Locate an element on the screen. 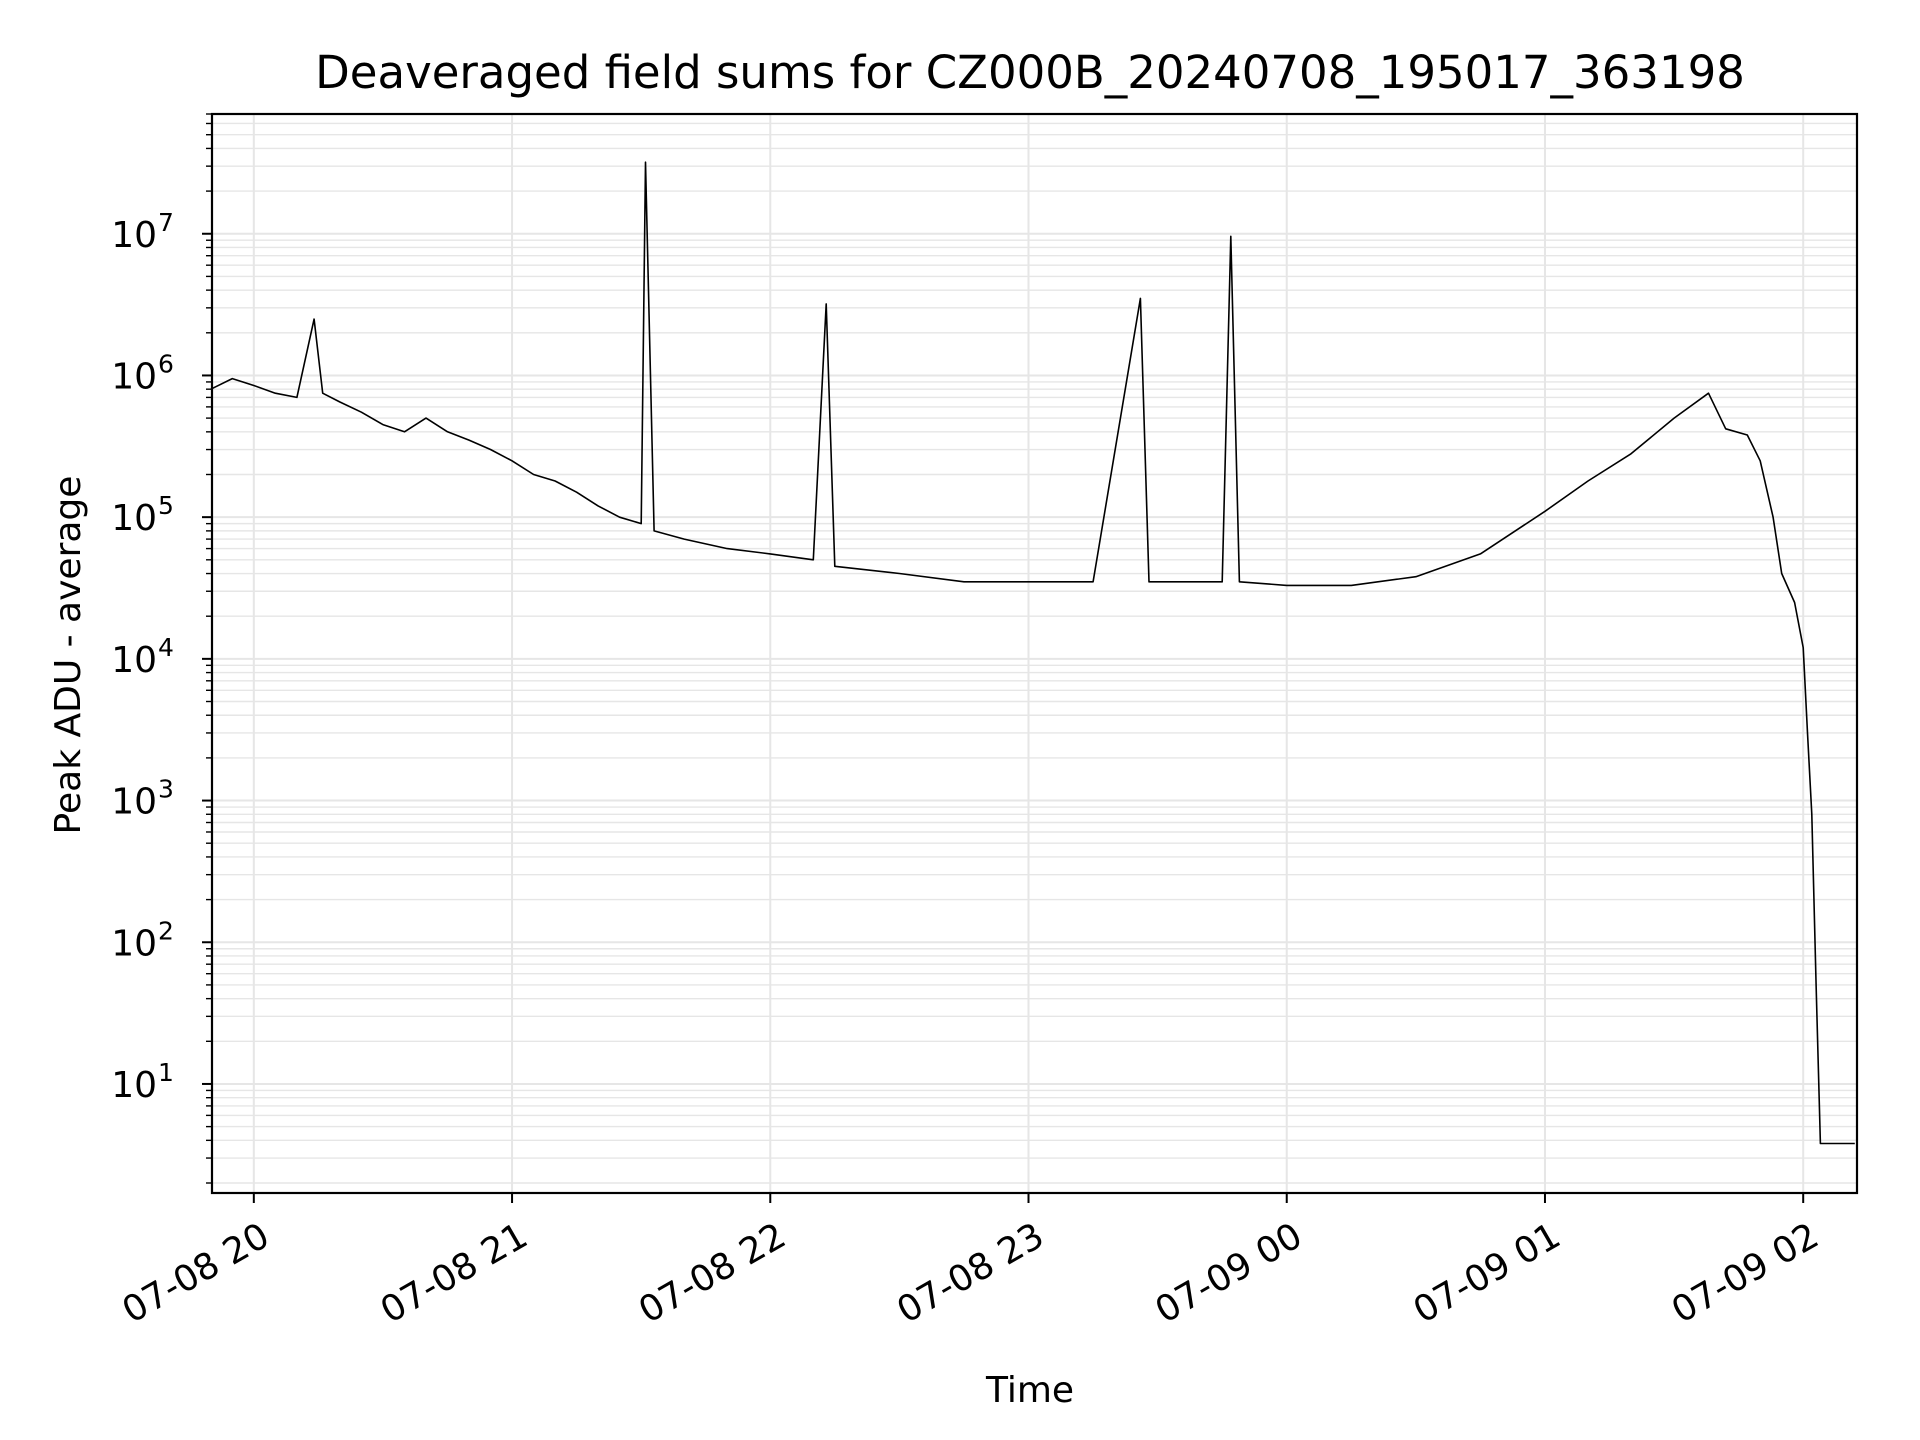 Image resolution: width=1920 pixels, height=1440 pixels. y-tick-exponent: 4 is located at coordinates (166, 647).